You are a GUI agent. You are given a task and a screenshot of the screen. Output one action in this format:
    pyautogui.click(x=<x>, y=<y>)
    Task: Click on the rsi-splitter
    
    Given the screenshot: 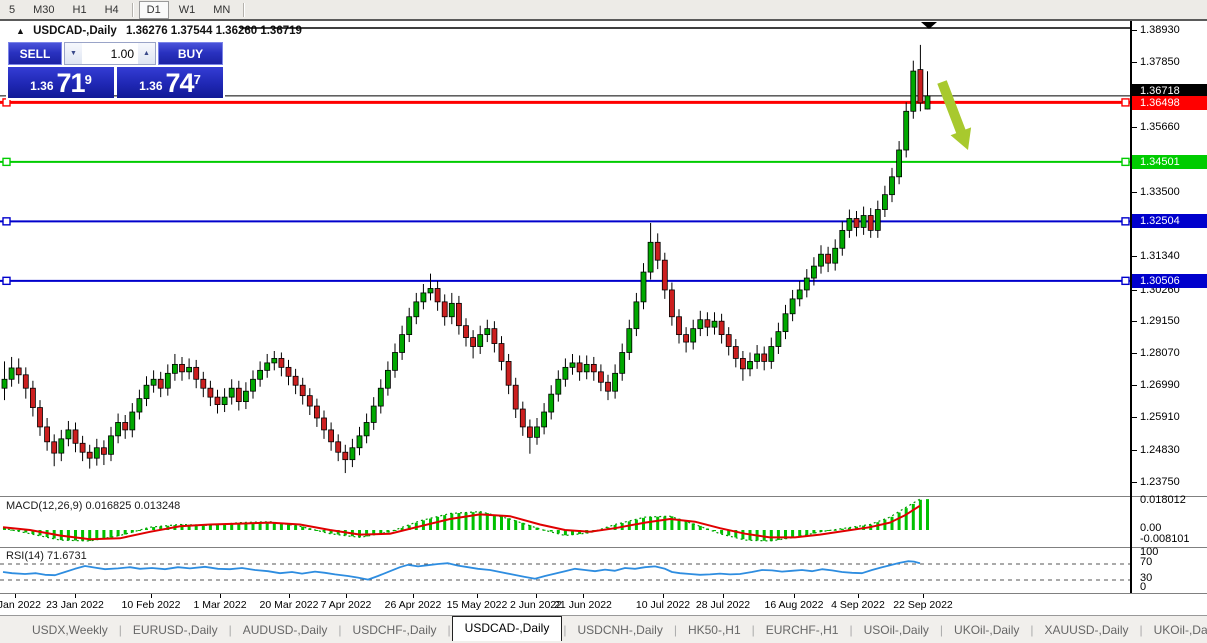 What is the action you would take?
    pyautogui.click(x=603, y=547)
    